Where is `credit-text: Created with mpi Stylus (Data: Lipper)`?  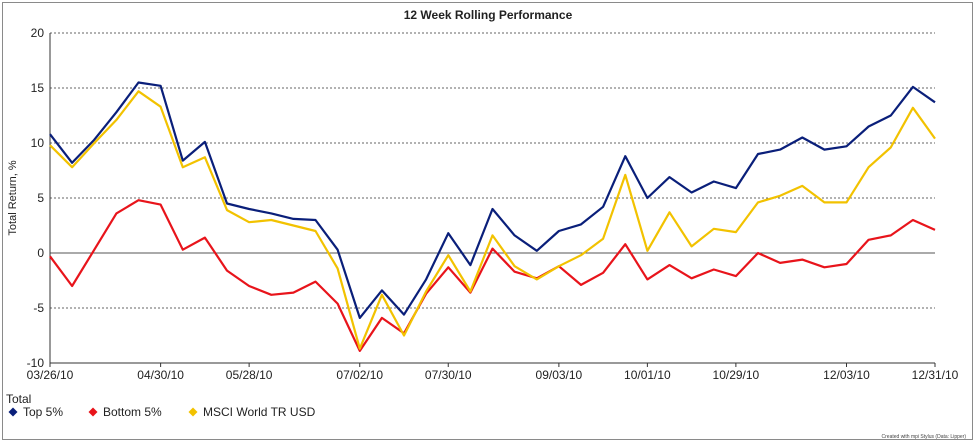 credit-text: Created with mpi Stylus (Data: Lipper) is located at coordinates (924, 437).